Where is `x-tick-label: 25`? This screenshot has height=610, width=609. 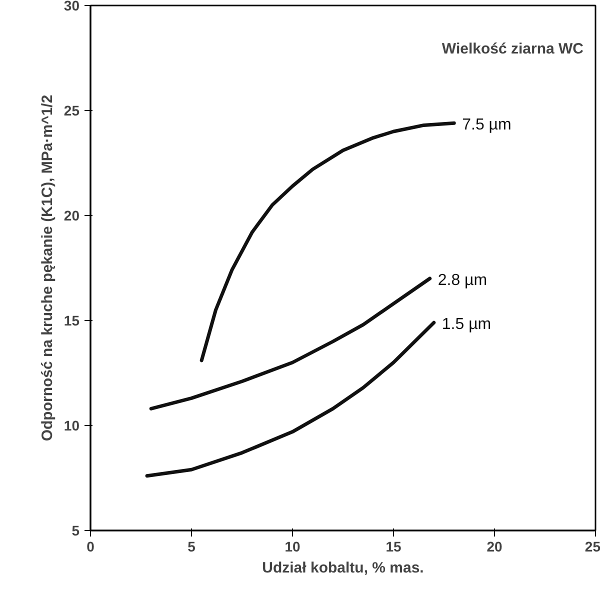
x-tick-label: 25 is located at coordinates (592, 546).